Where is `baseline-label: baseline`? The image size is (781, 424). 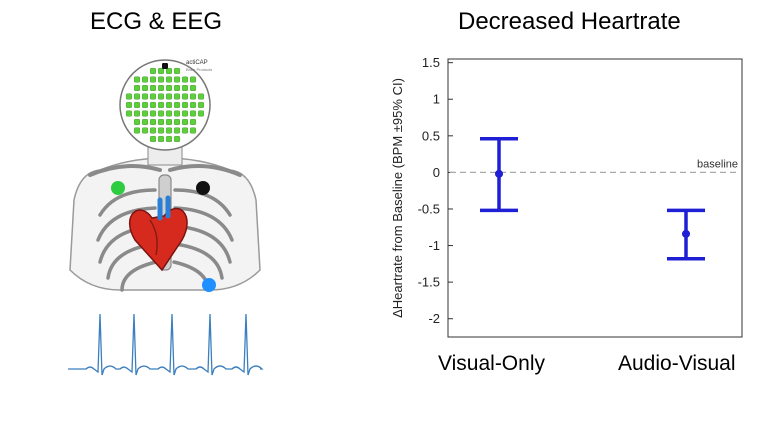
baseline-label: baseline is located at coordinates (717, 164).